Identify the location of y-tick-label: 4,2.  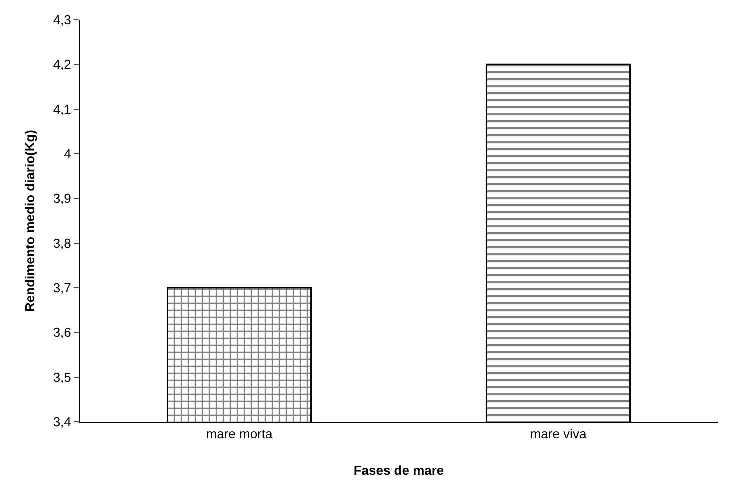
(62, 64).